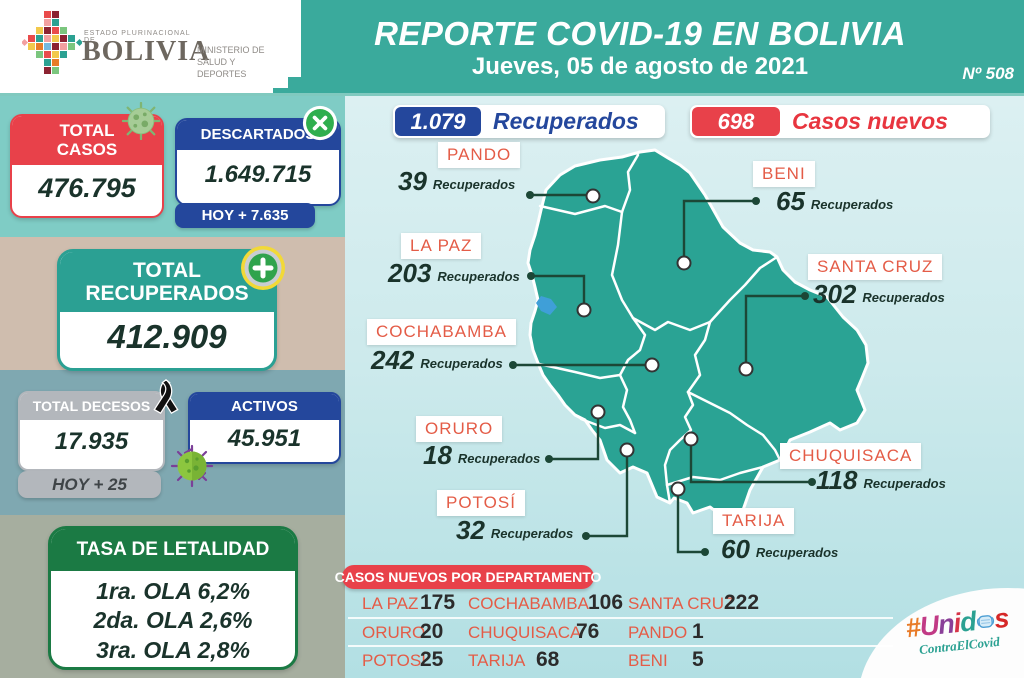  I want to click on callout-value-pando: 39 Recuperados, so click(456, 181).